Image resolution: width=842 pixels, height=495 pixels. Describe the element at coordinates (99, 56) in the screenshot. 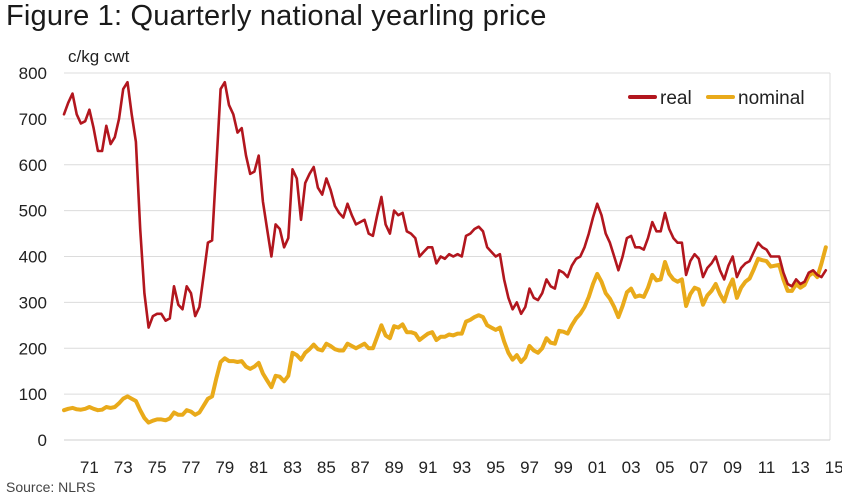

I see `y-axis-label: c/kg cwt` at that location.